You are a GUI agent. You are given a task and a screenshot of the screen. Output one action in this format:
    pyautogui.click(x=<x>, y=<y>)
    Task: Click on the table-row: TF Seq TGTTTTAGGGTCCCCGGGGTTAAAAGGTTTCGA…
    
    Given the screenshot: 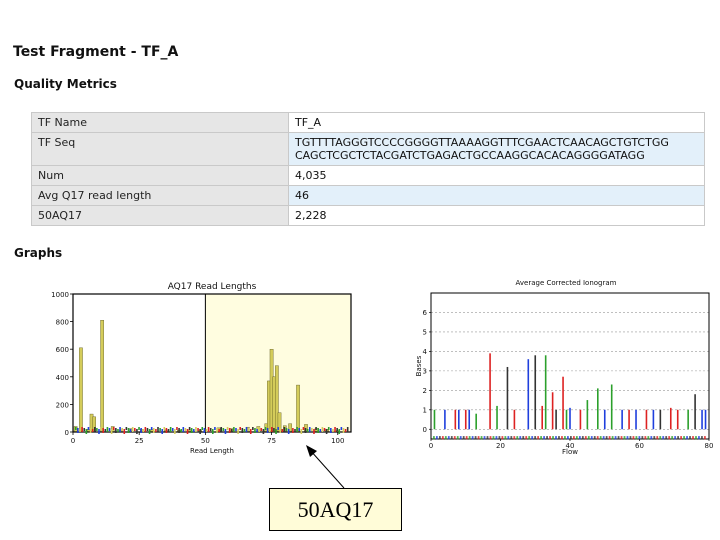 What is the action you would take?
    pyautogui.click(x=368, y=149)
    